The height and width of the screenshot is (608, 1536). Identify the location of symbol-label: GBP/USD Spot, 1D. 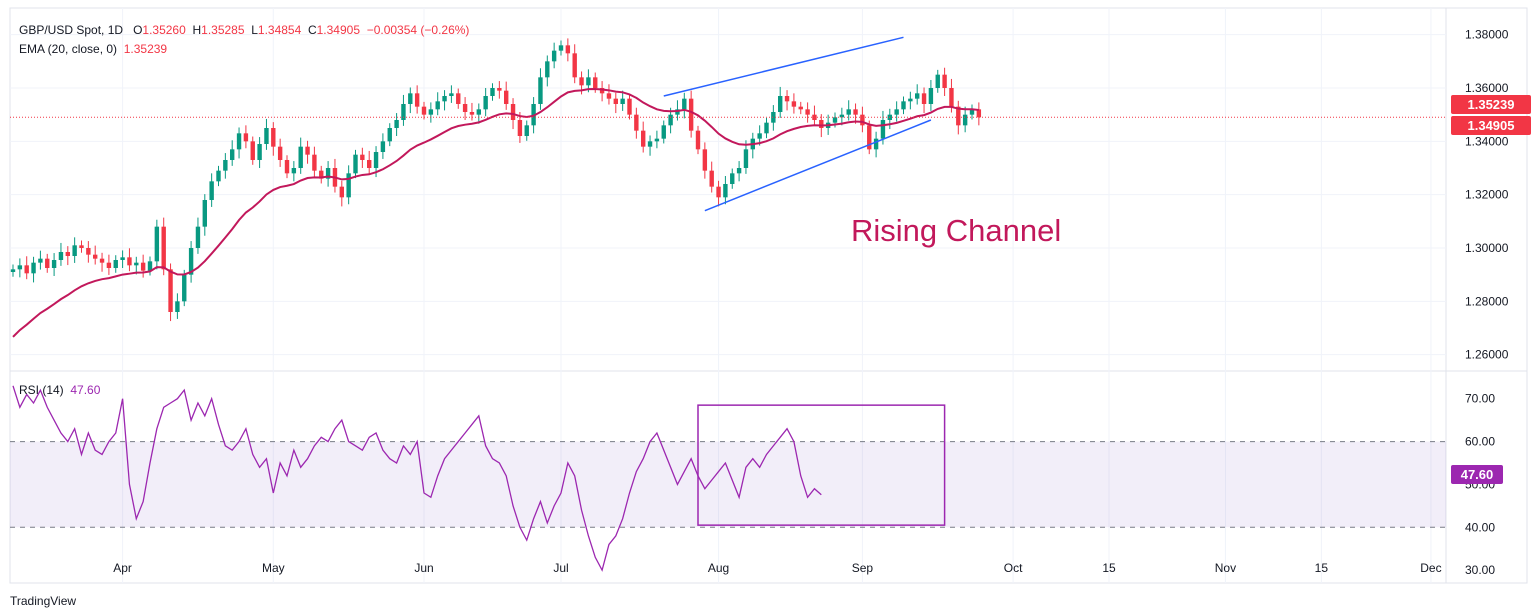
(71, 30).